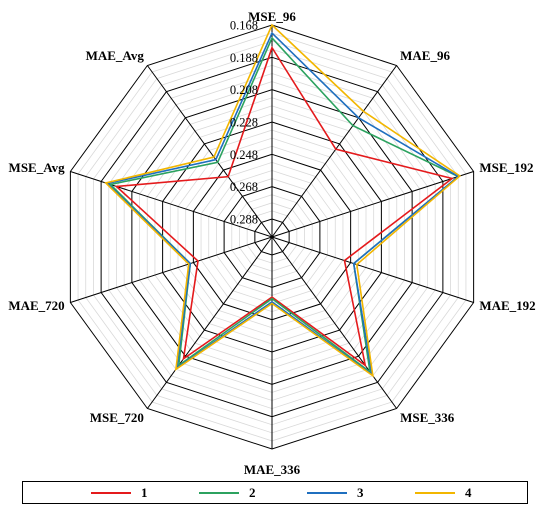  Describe the element at coordinates (117, 417) in the screenshot. I see `axis-label: MSE_720` at that location.